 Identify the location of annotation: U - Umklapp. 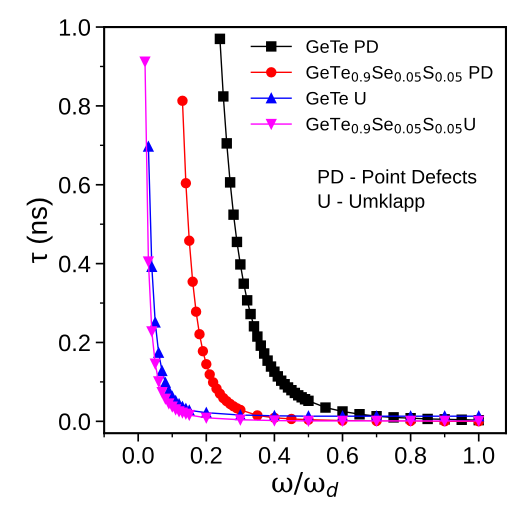
(371, 203).